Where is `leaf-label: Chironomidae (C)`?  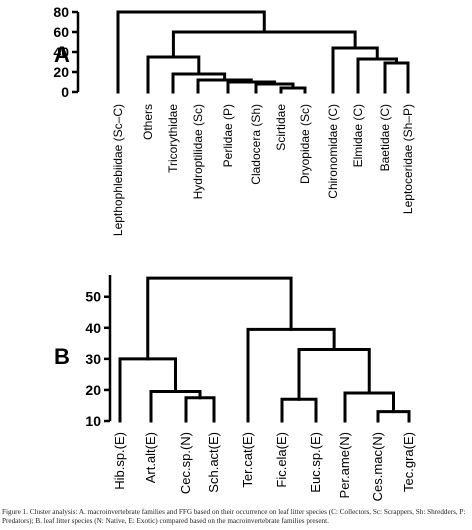 leaf-label: Chironomidae (C) is located at coordinates (333, 151).